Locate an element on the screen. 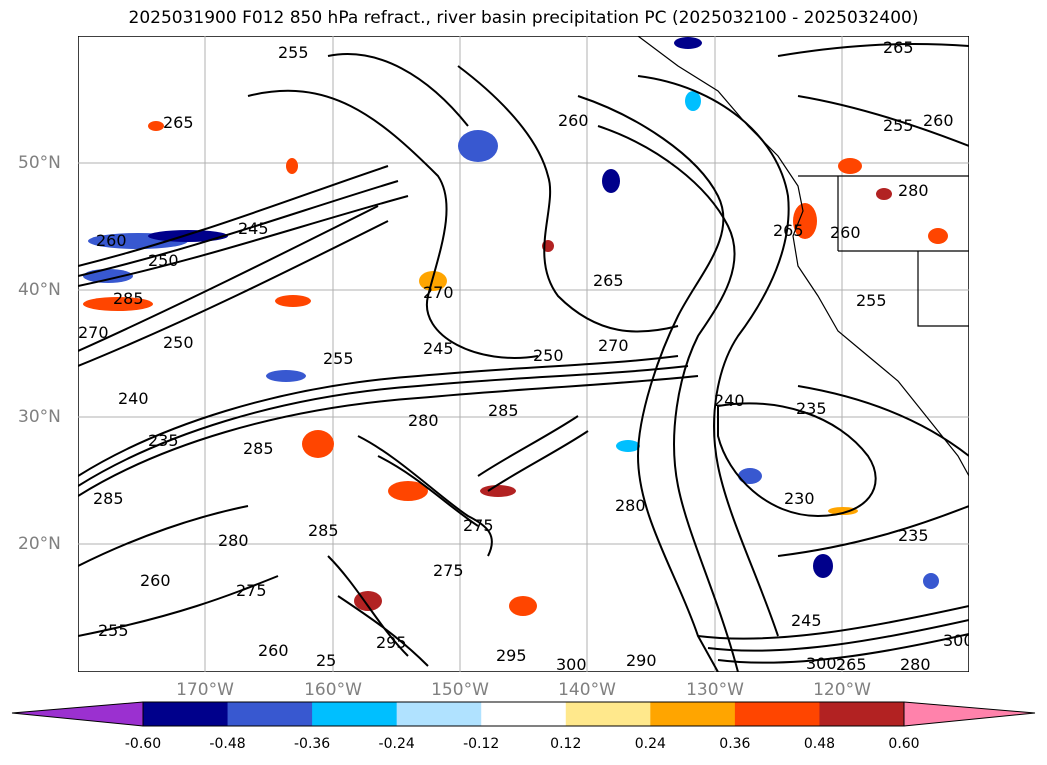 The height and width of the screenshot is (765, 1047). colorbar-segments is located at coordinates (523, 714).